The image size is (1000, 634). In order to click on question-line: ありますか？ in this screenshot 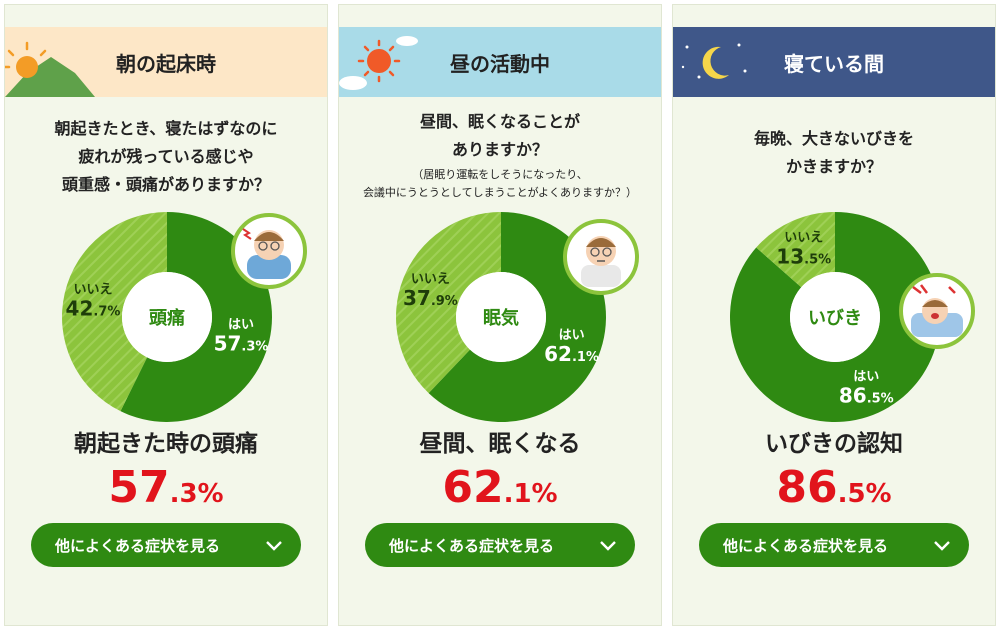, I will do `click(499, 149)`.